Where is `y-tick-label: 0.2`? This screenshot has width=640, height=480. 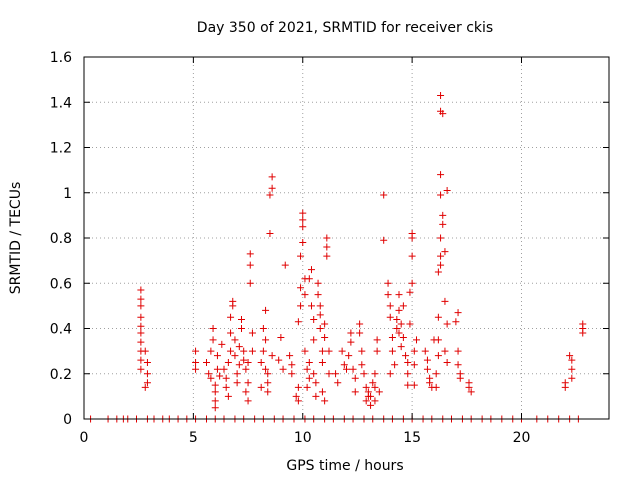
y-tick-label: 0.2 is located at coordinates (61, 375).